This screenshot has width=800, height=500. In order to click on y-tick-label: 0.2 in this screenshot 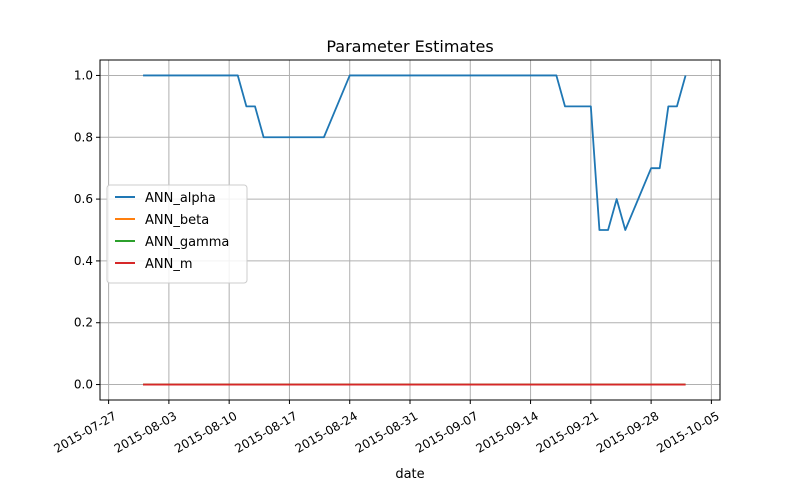, I will do `click(83, 323)`.